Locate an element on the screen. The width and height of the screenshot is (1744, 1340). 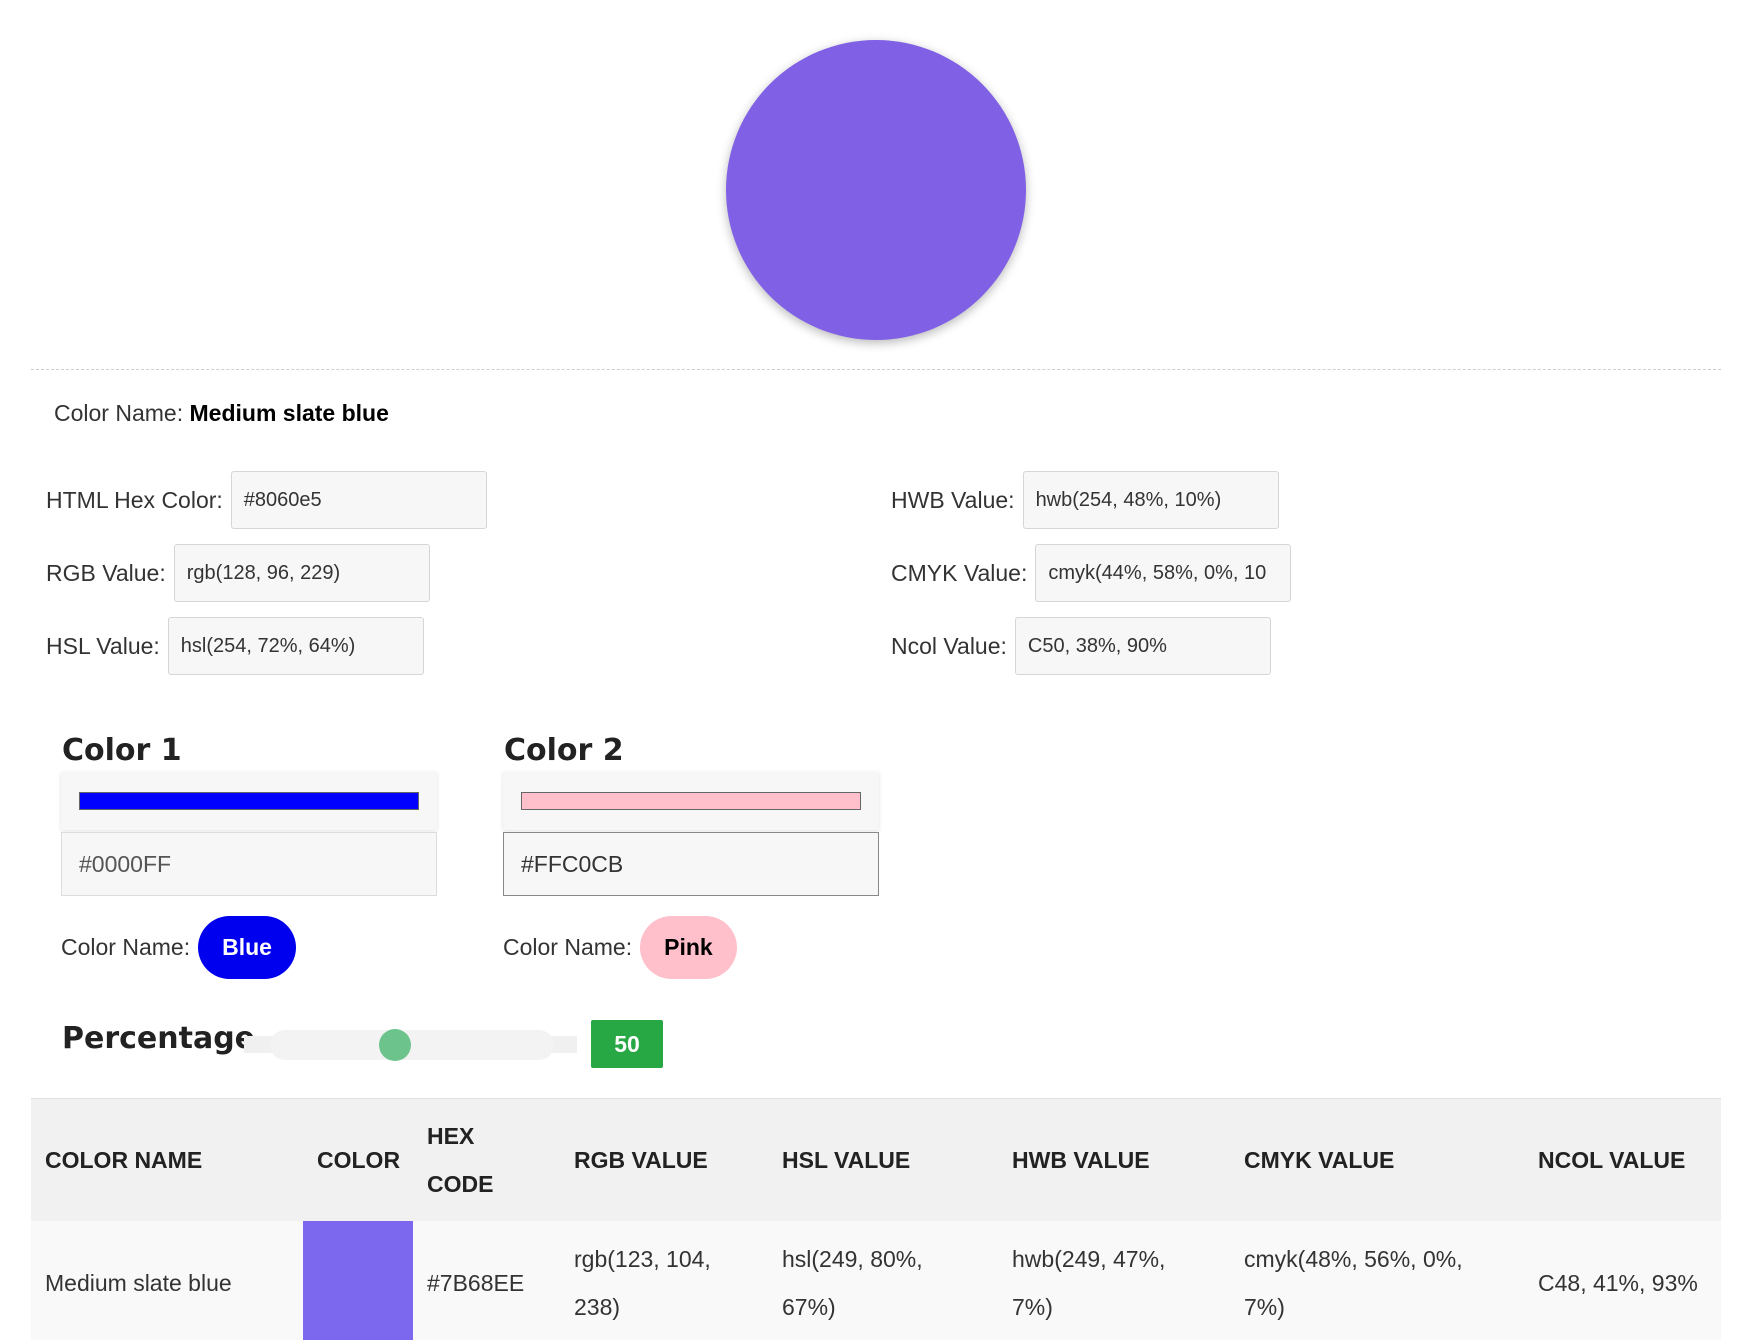
cell-hsl: hsl(249, 80%, 67%) is located at coordinates (883, 1280).